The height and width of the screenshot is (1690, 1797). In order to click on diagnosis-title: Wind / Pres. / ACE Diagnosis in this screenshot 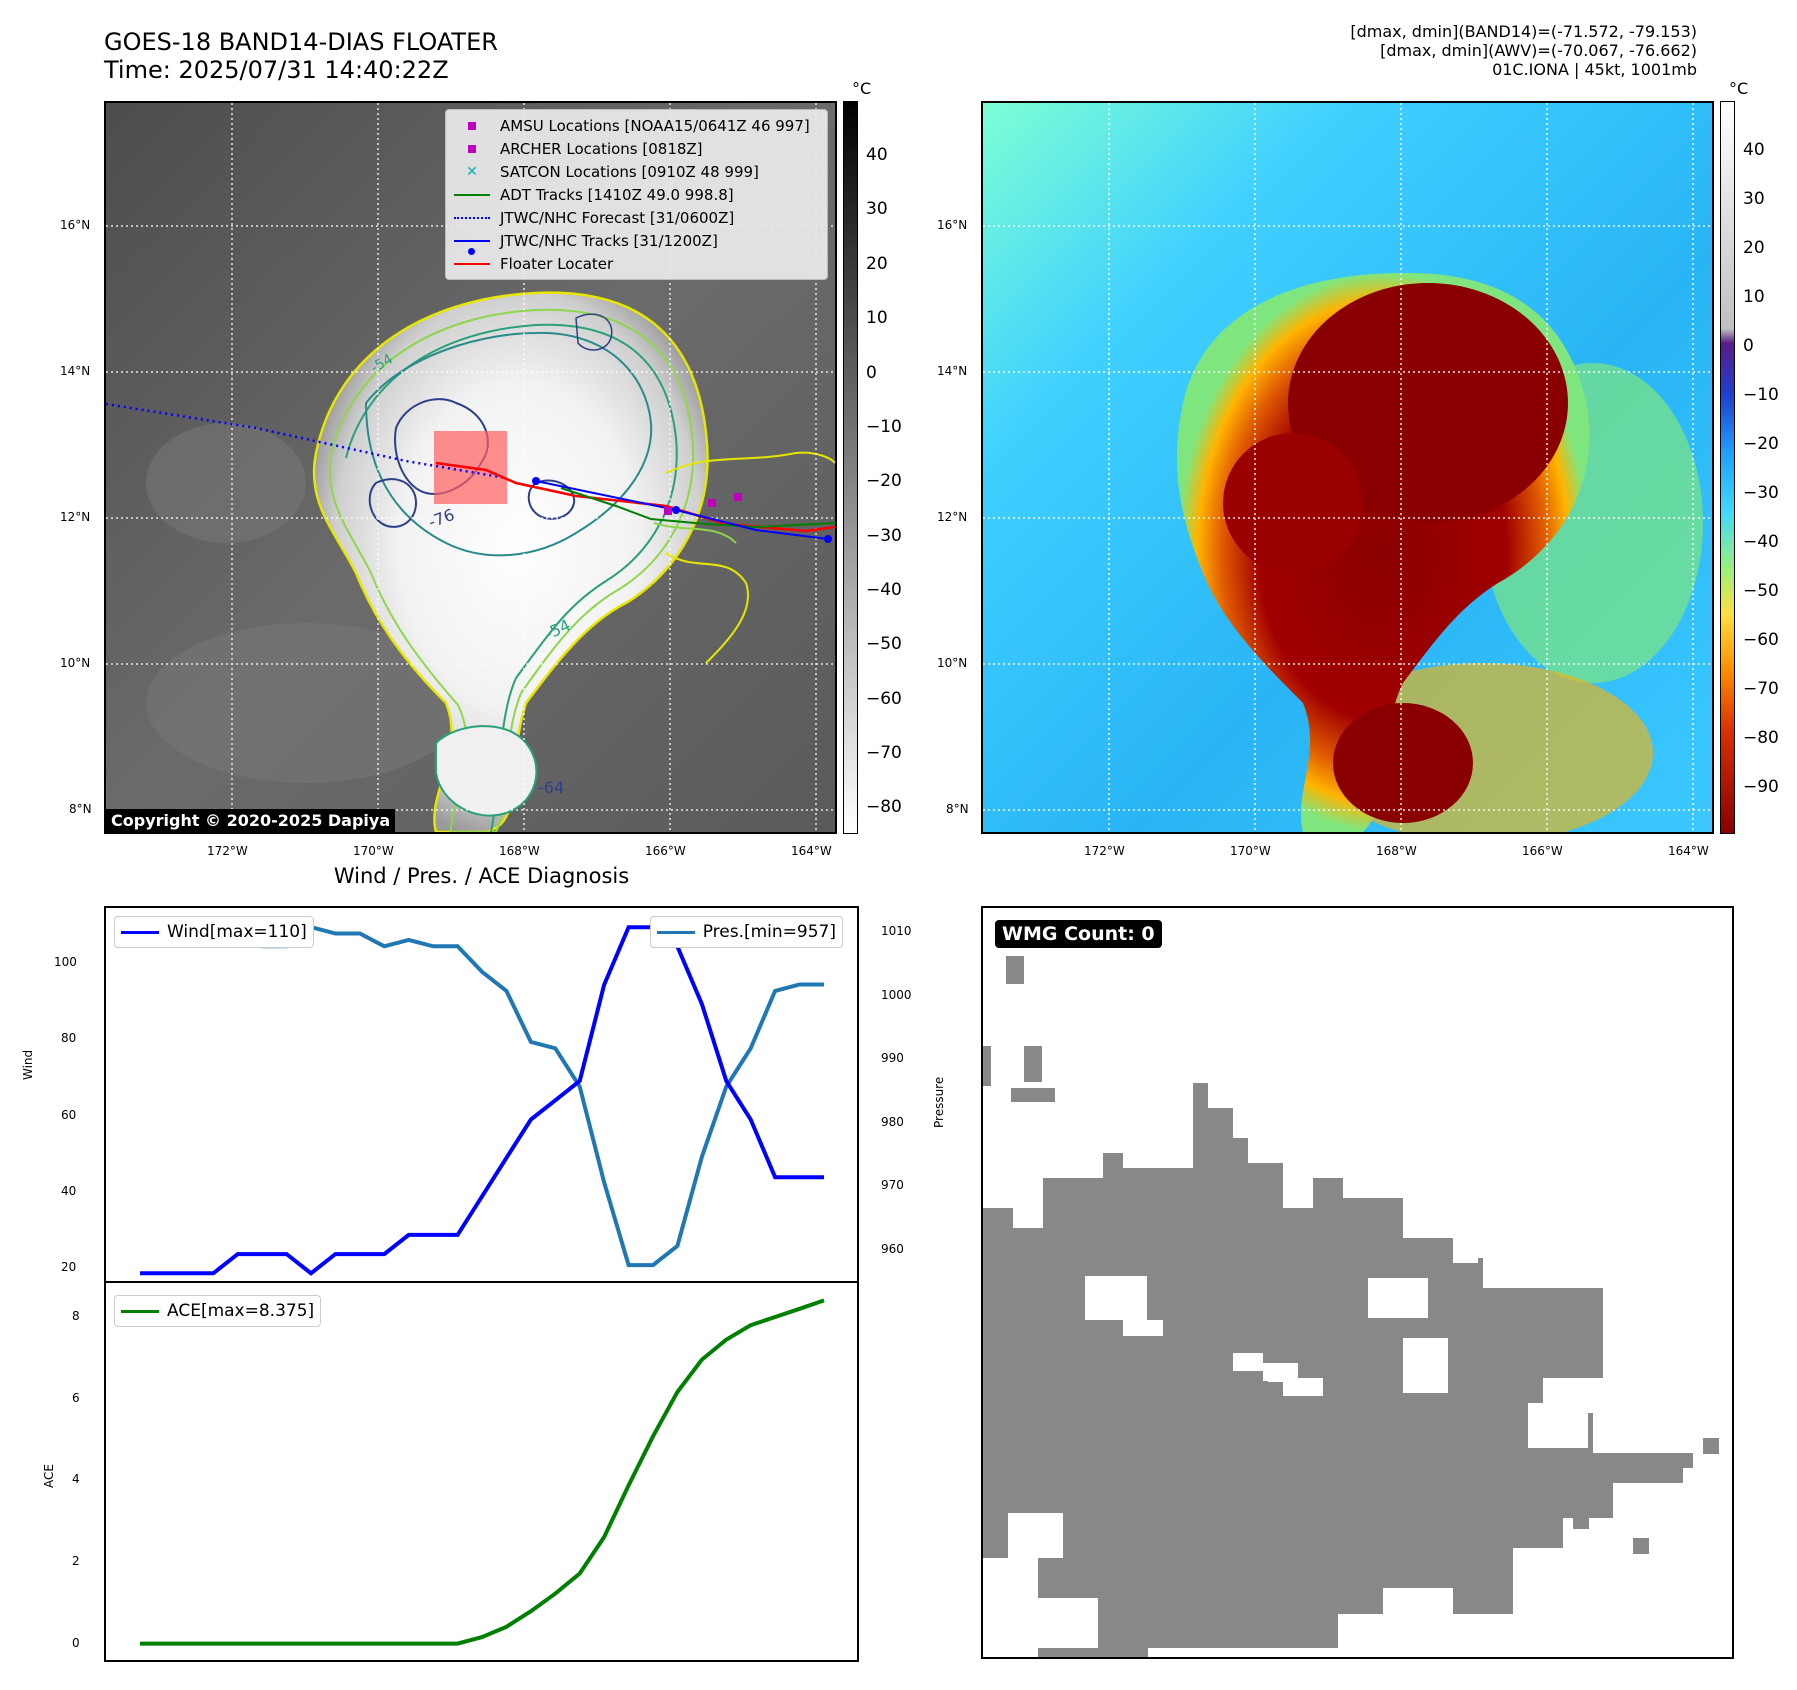, I will do `click(481, 876)`.